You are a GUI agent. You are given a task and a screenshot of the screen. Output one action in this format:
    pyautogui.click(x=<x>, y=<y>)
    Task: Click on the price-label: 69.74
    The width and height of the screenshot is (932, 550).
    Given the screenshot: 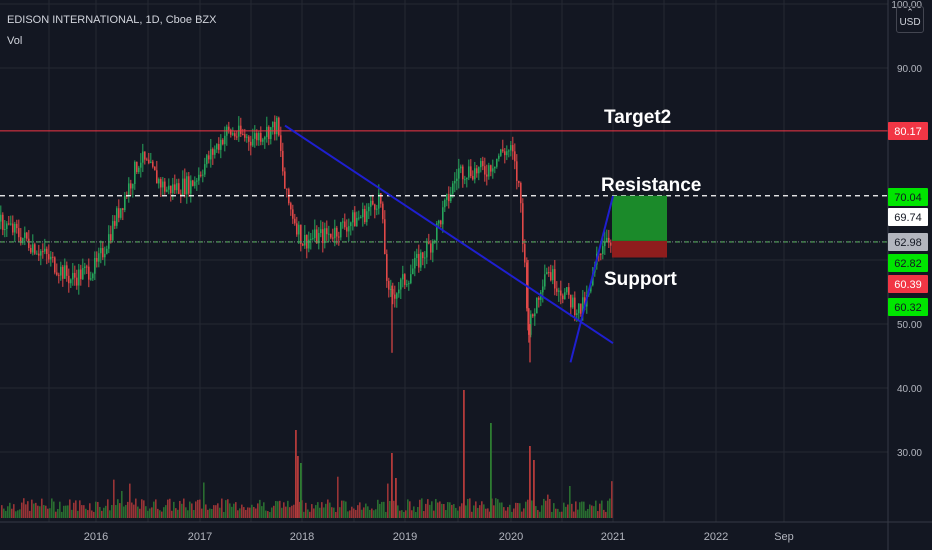 What is the action you would take?
    pyautogui.click(x=908, y=218)
    